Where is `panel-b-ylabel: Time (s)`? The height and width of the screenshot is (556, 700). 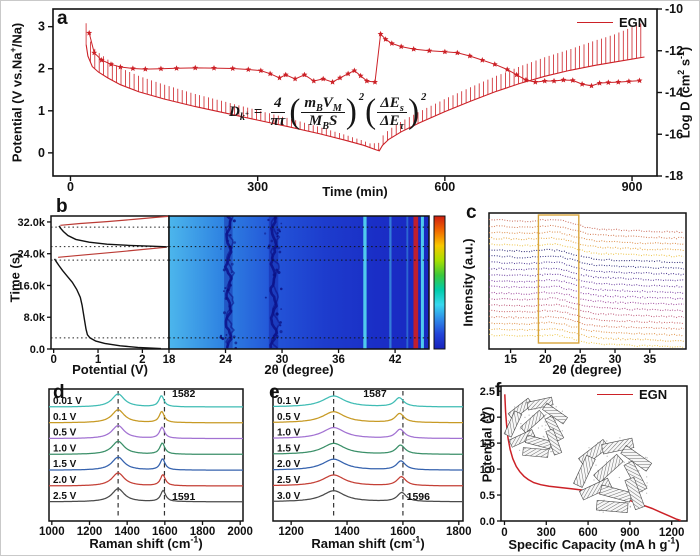
panel-b-ylabel: Time (s) is located at coordinates (15, 277).